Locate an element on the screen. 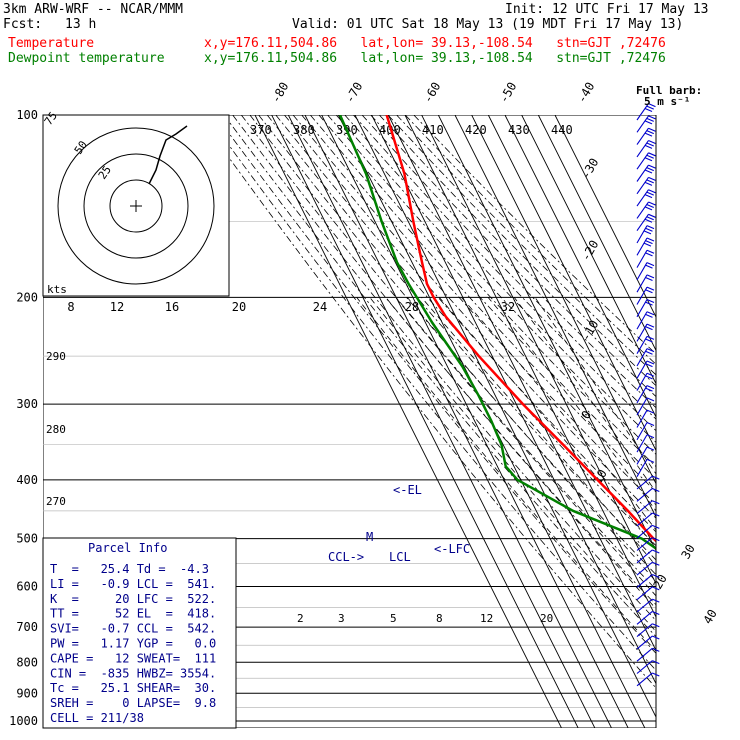 Image resolution: width=740 pixels, height=740 pixels. theta-label: 270 is located at coordinates (56, 501).